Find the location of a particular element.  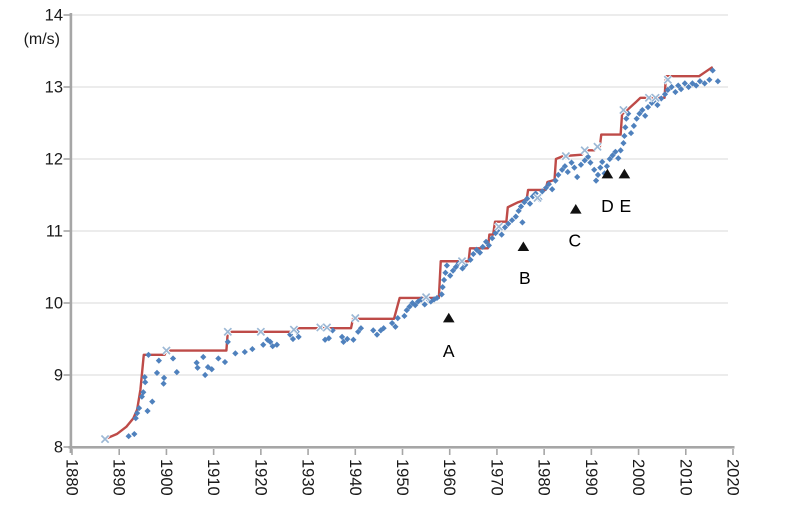

x-tick-label: 1960 is located at coordinates (449, 477).